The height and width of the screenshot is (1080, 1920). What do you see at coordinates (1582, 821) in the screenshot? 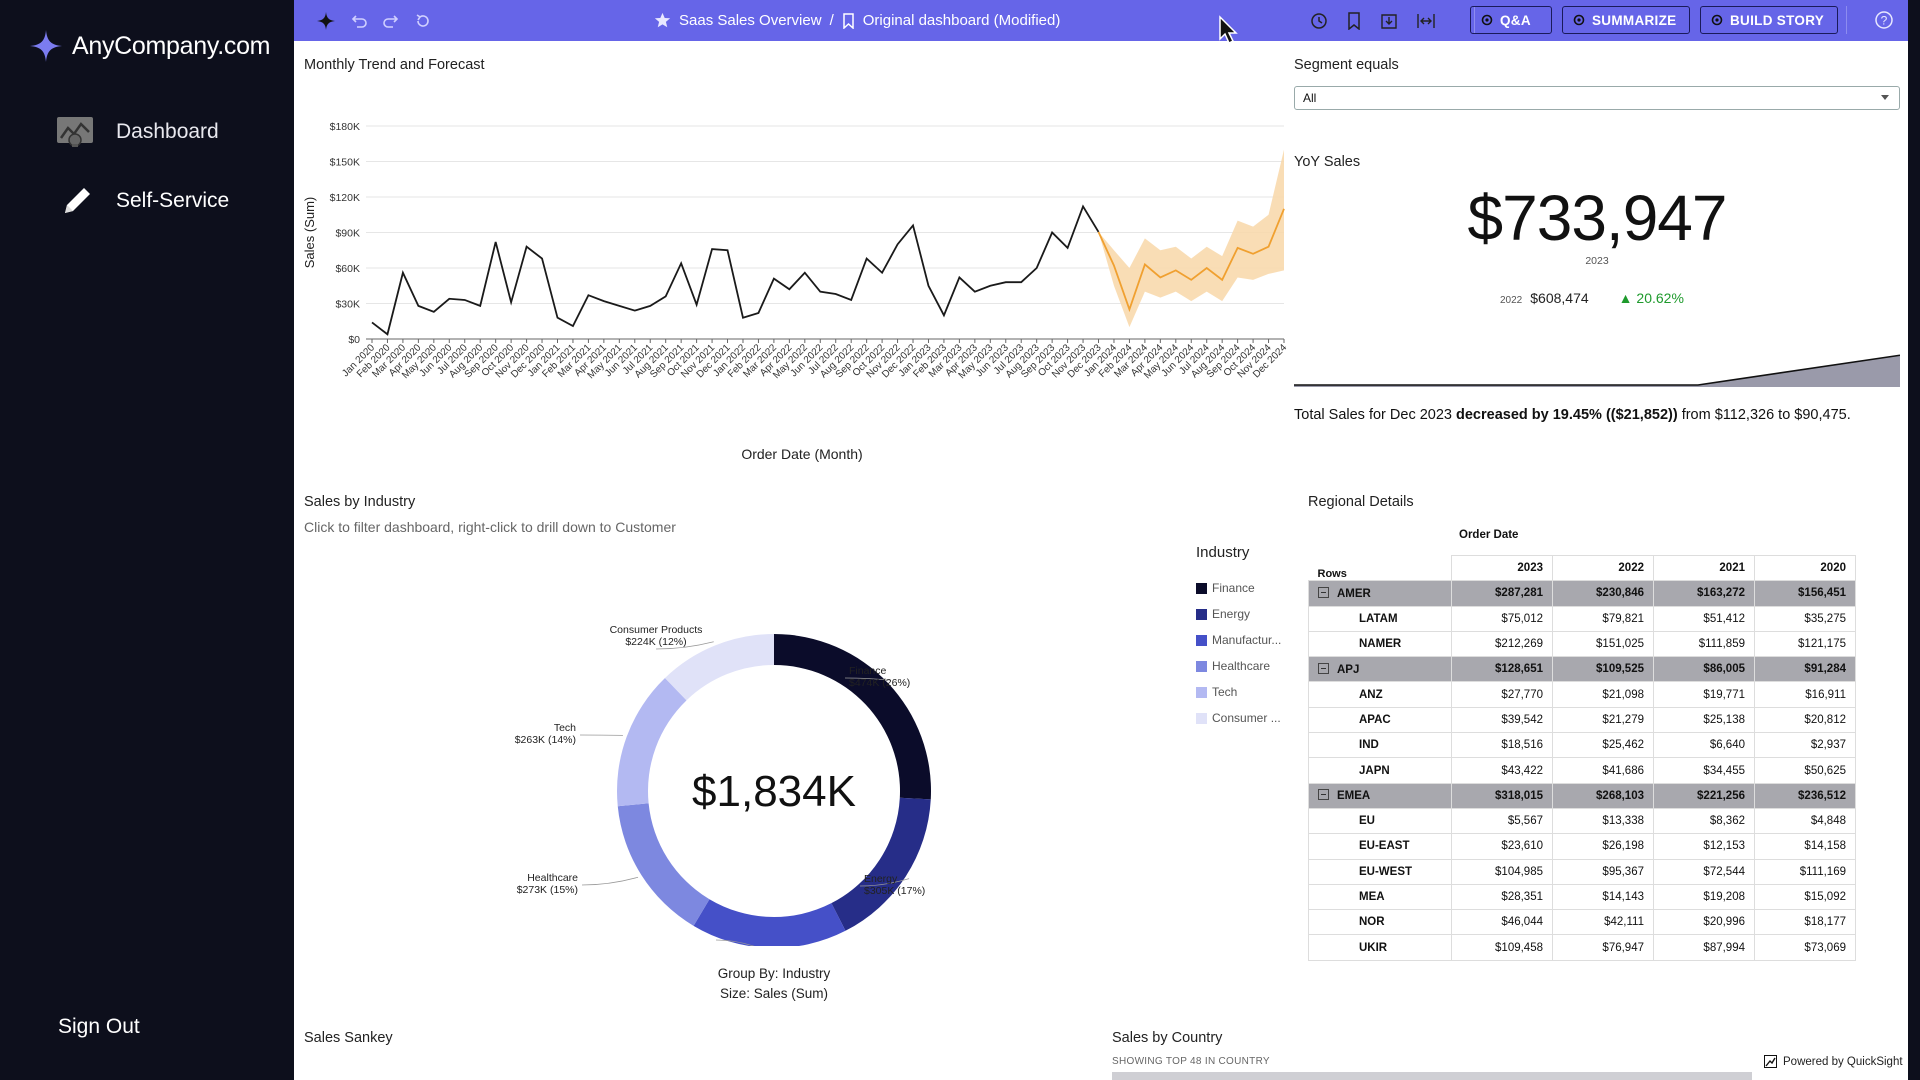
I see `table-row: EU $5,567 $13,338 $8,362 $4,848` at bounding box center [1582, 821].